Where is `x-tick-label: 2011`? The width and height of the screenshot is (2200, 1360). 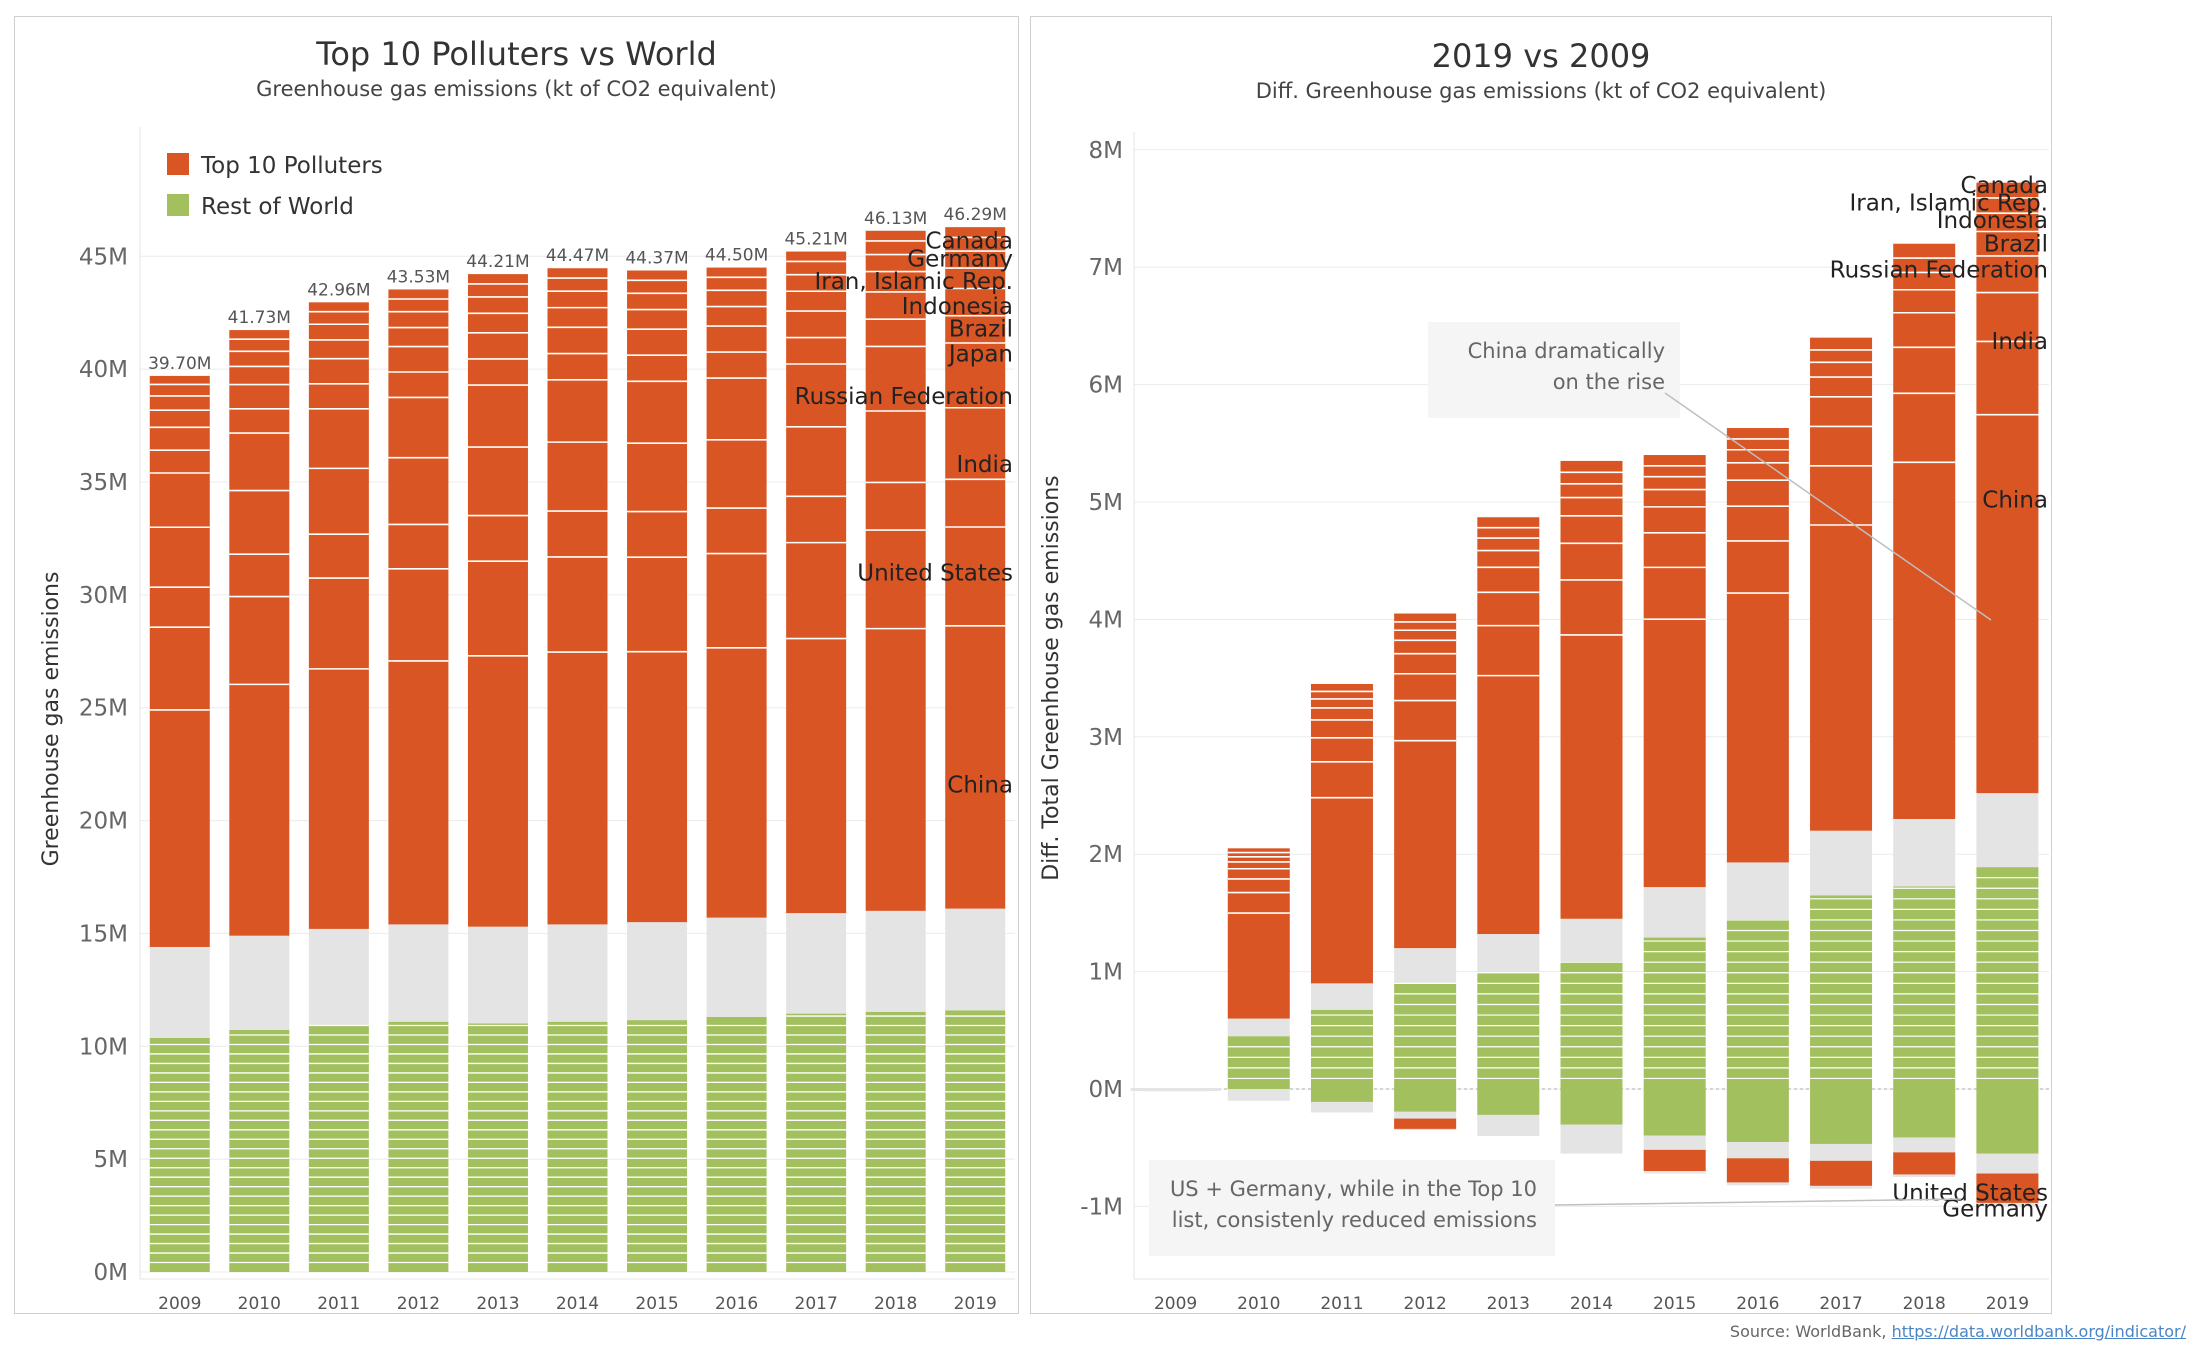 x-tick-label: 2011 is located at coordinates (338, 1303).